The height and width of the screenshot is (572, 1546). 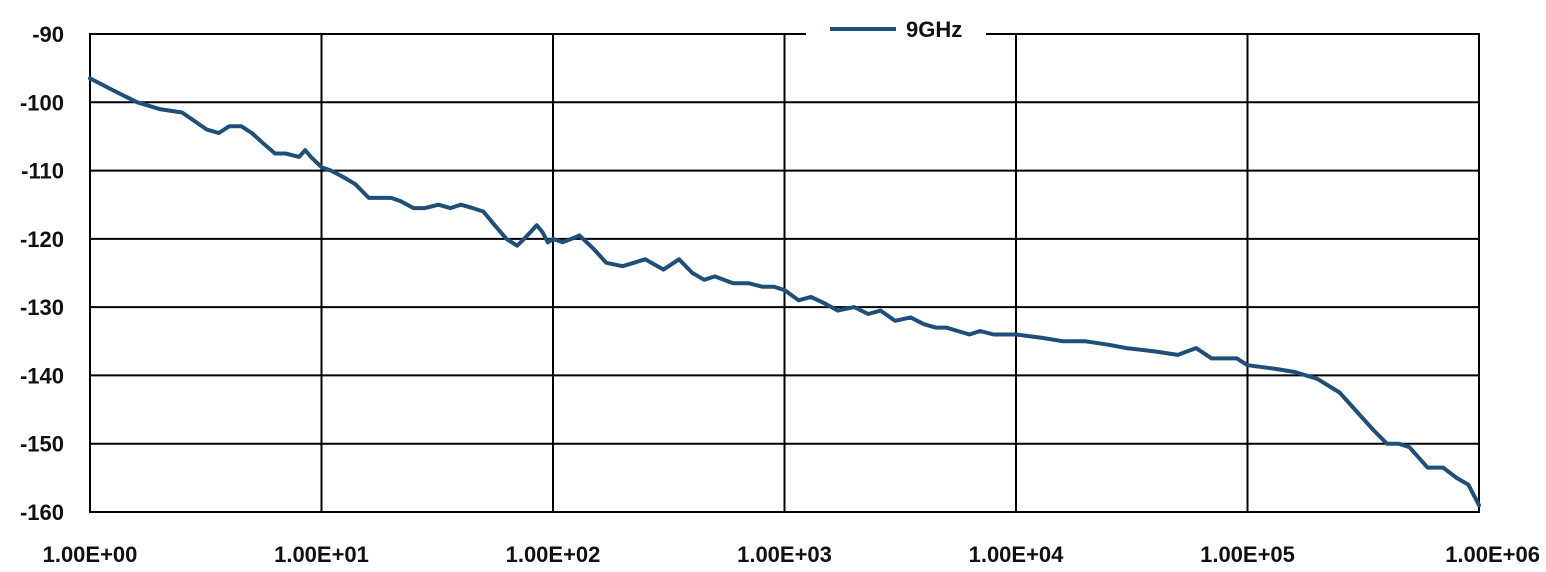 I want to click on y-tick-label: -130, so click(x=42, y=307).